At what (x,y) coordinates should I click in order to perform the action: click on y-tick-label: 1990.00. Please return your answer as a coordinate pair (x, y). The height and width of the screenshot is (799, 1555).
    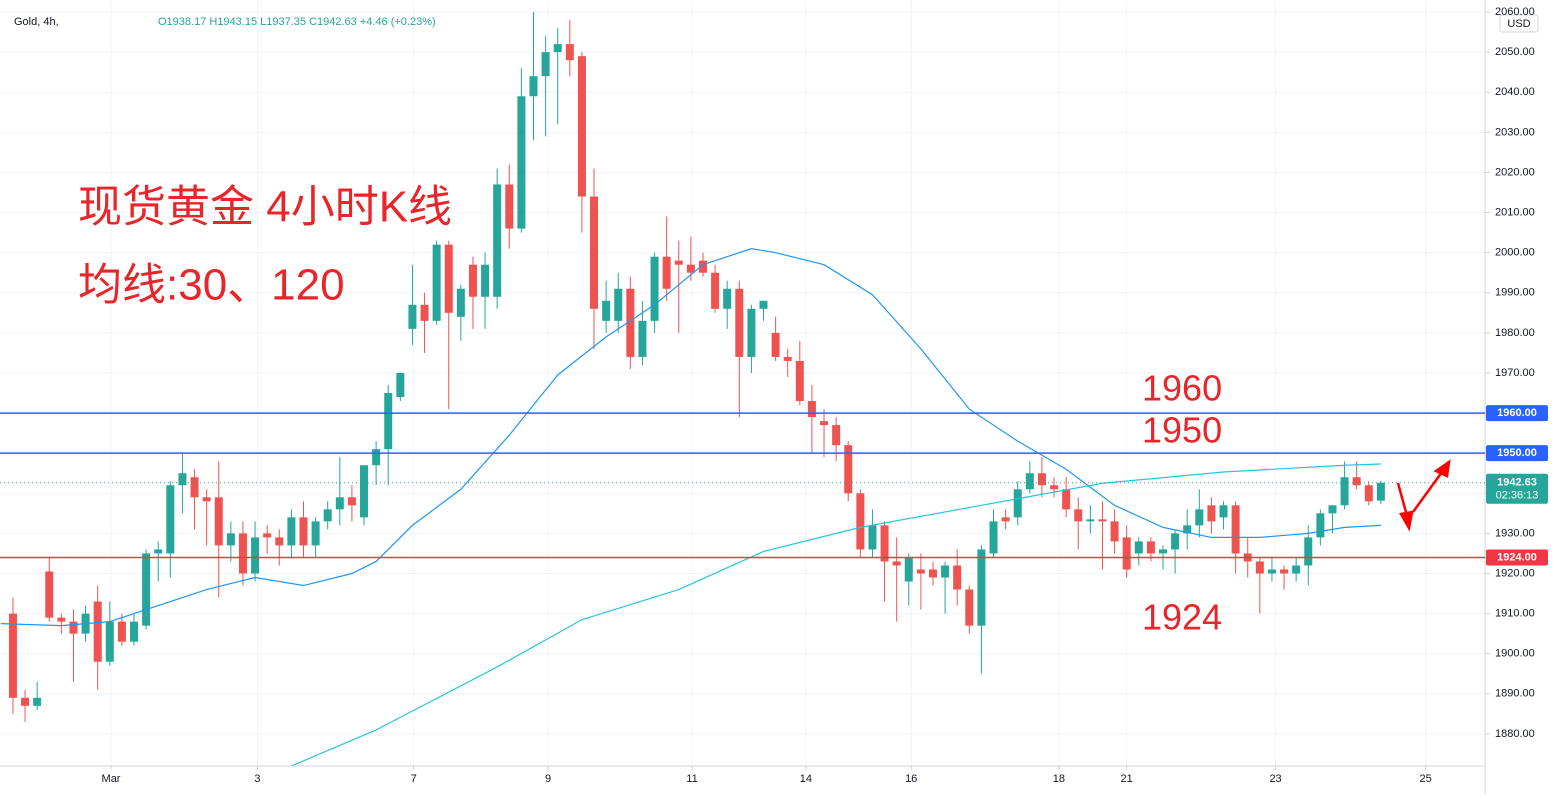
    Looking at the image, I should click on (1515, 293).